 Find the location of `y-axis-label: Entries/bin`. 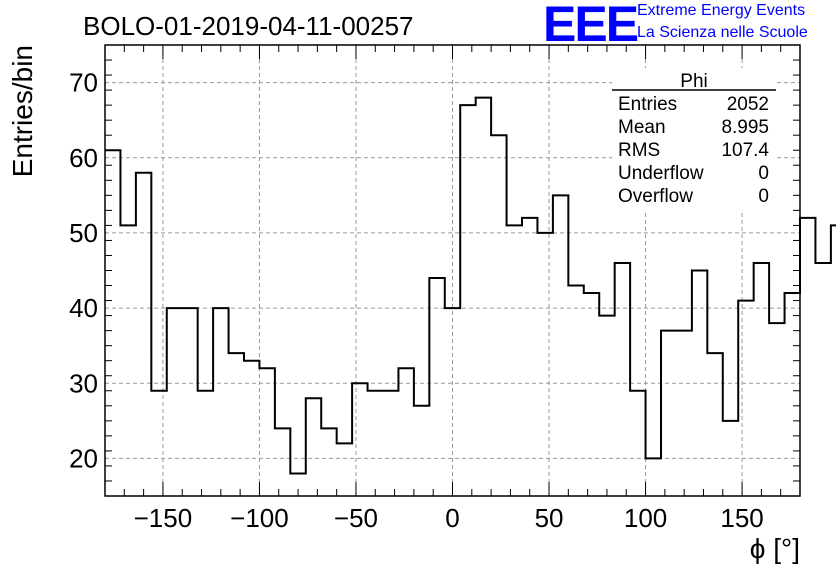

y-axis-label: Entries/bin is located at coordinates (22, 111).